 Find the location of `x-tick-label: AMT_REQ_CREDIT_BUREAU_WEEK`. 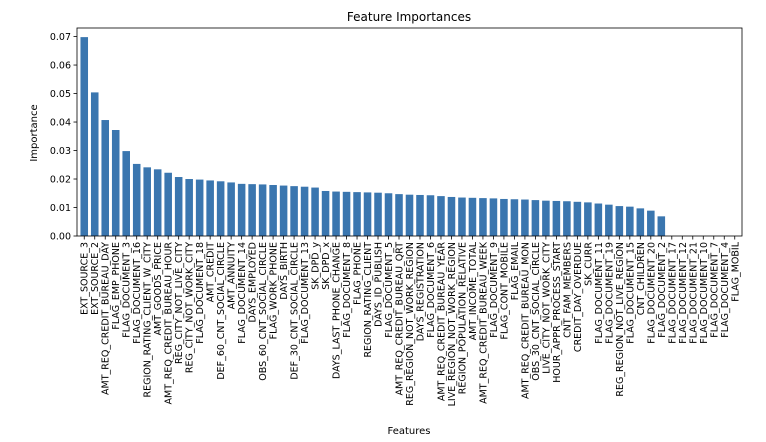

x-tick-label: AMT_REQ_CREDIT_BUREAU_WEEK is located at coordinates (483, 322).